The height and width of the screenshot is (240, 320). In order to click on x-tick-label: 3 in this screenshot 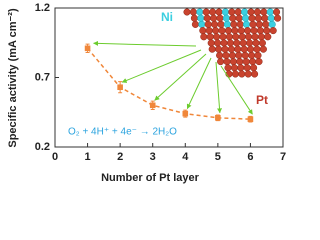, I will do `click(153, 157)`.